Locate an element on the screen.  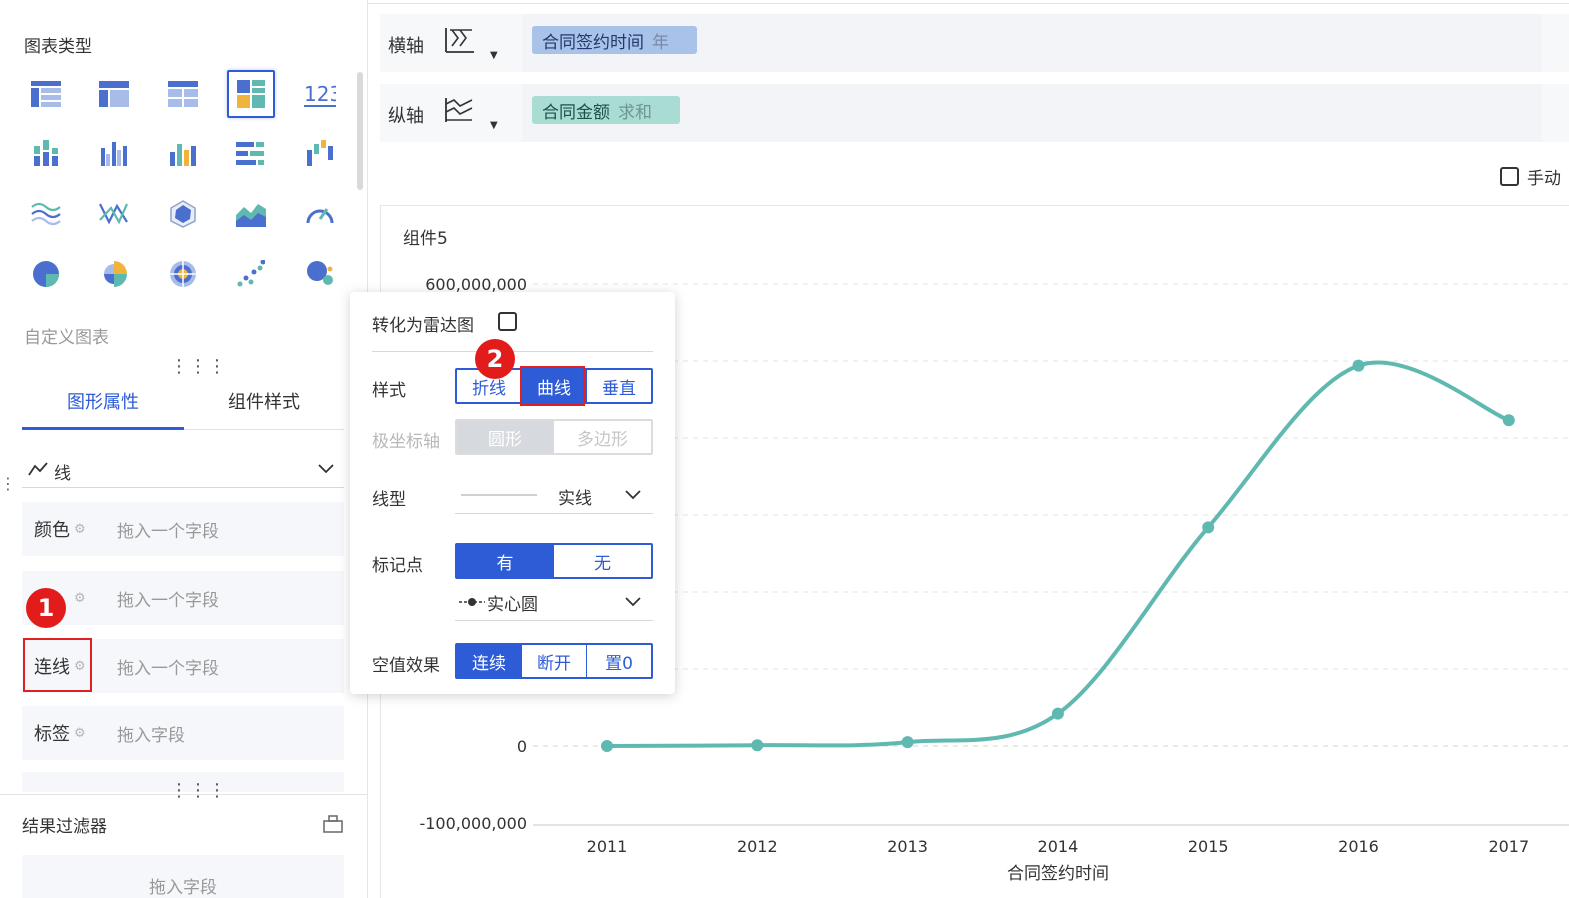
polar-option-polygon: 多边形 is located at coordinates (602, 439).